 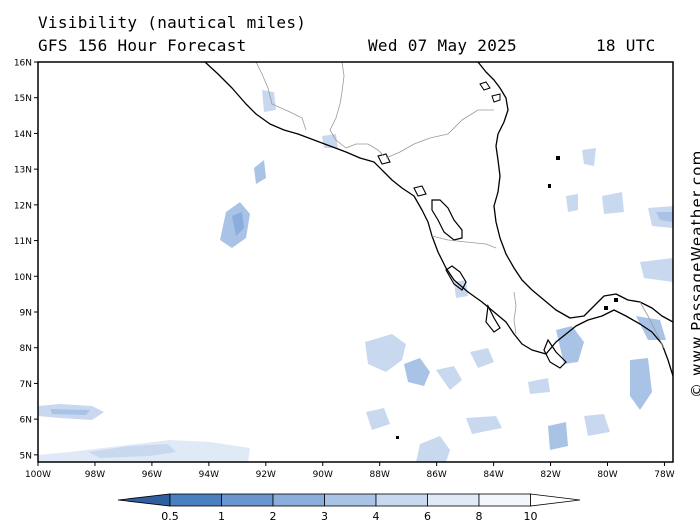 I want to click on border-nicaragua-costarica, so click(x=464, y=242).